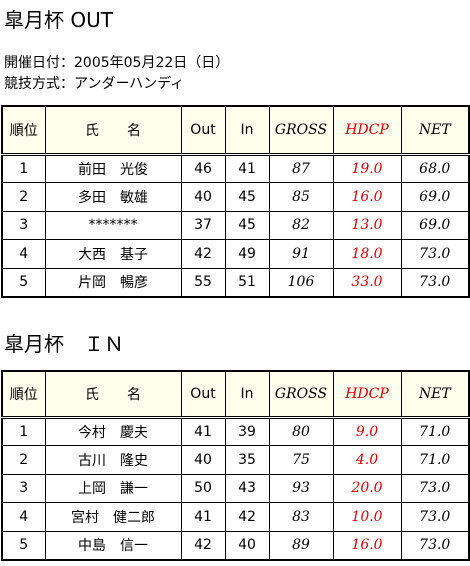 The image size is (470, 566). I want to click on cell: 多田 敏雄, so click(113, 197).